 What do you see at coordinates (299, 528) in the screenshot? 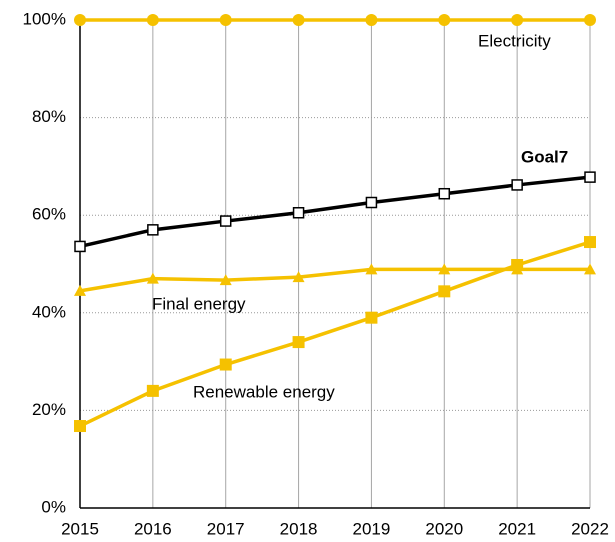
I see `x-tick-label: 2018` at bounding box center [299, 528].